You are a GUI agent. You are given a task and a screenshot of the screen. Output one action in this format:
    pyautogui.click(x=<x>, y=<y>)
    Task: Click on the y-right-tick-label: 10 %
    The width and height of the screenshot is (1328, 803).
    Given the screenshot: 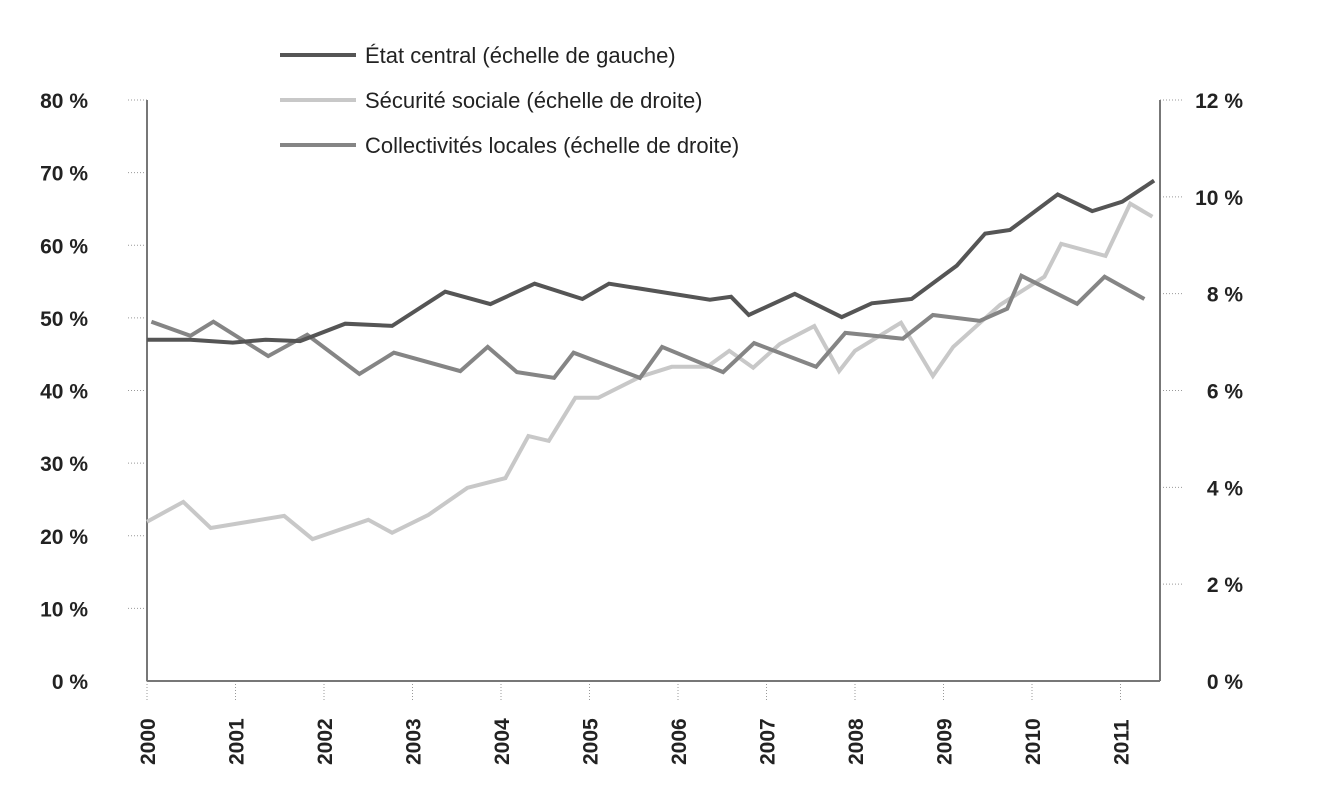 What is the action you would take?
    pyautogui.click(x=1219, y=198)
    